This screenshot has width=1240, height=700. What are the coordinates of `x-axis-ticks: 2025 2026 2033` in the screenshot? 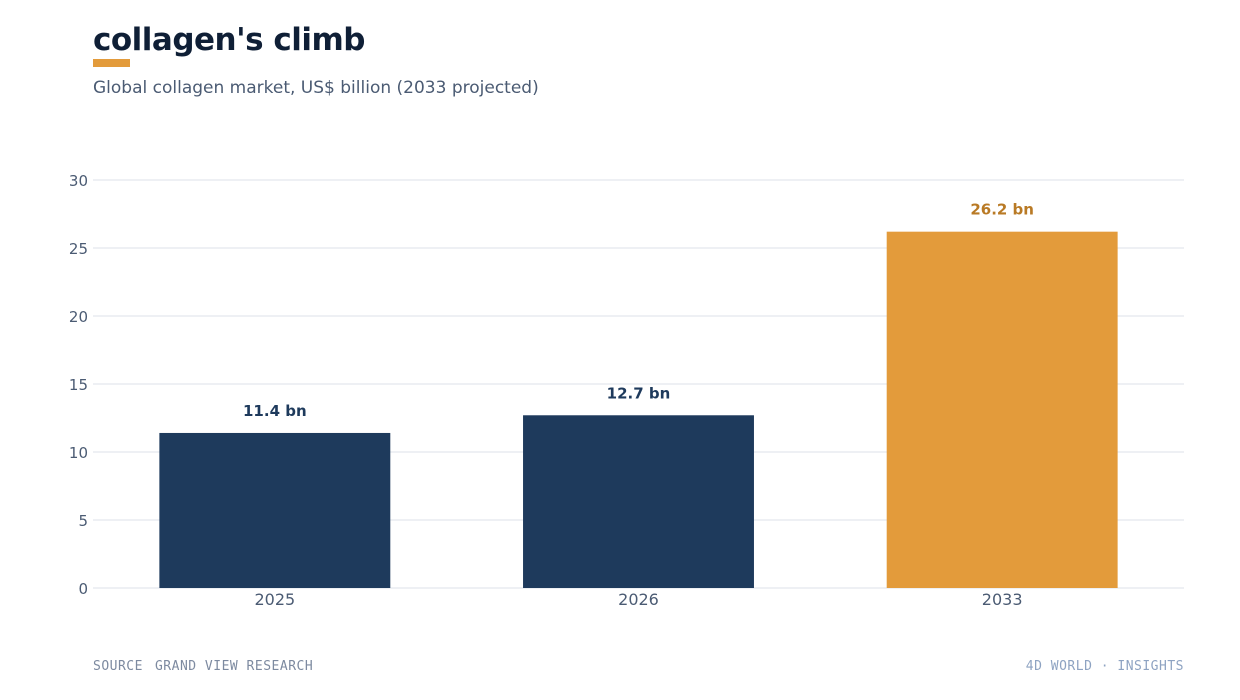 It's located at (638, 599).